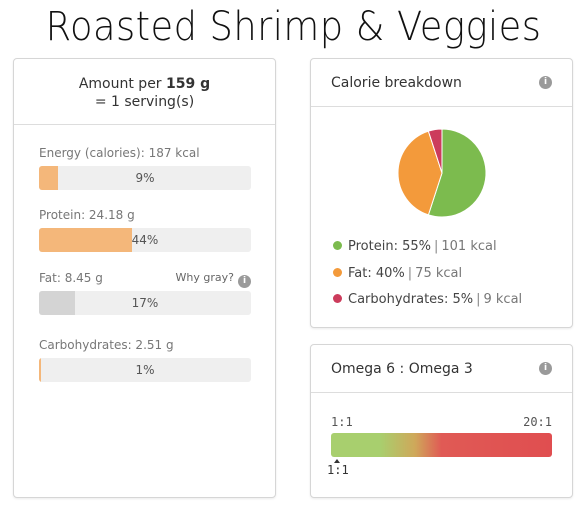 The height and width of the screenshot is (510, 587). I want to click on page-title: Roasted Shrimp & Veggies, so click(293, 27).